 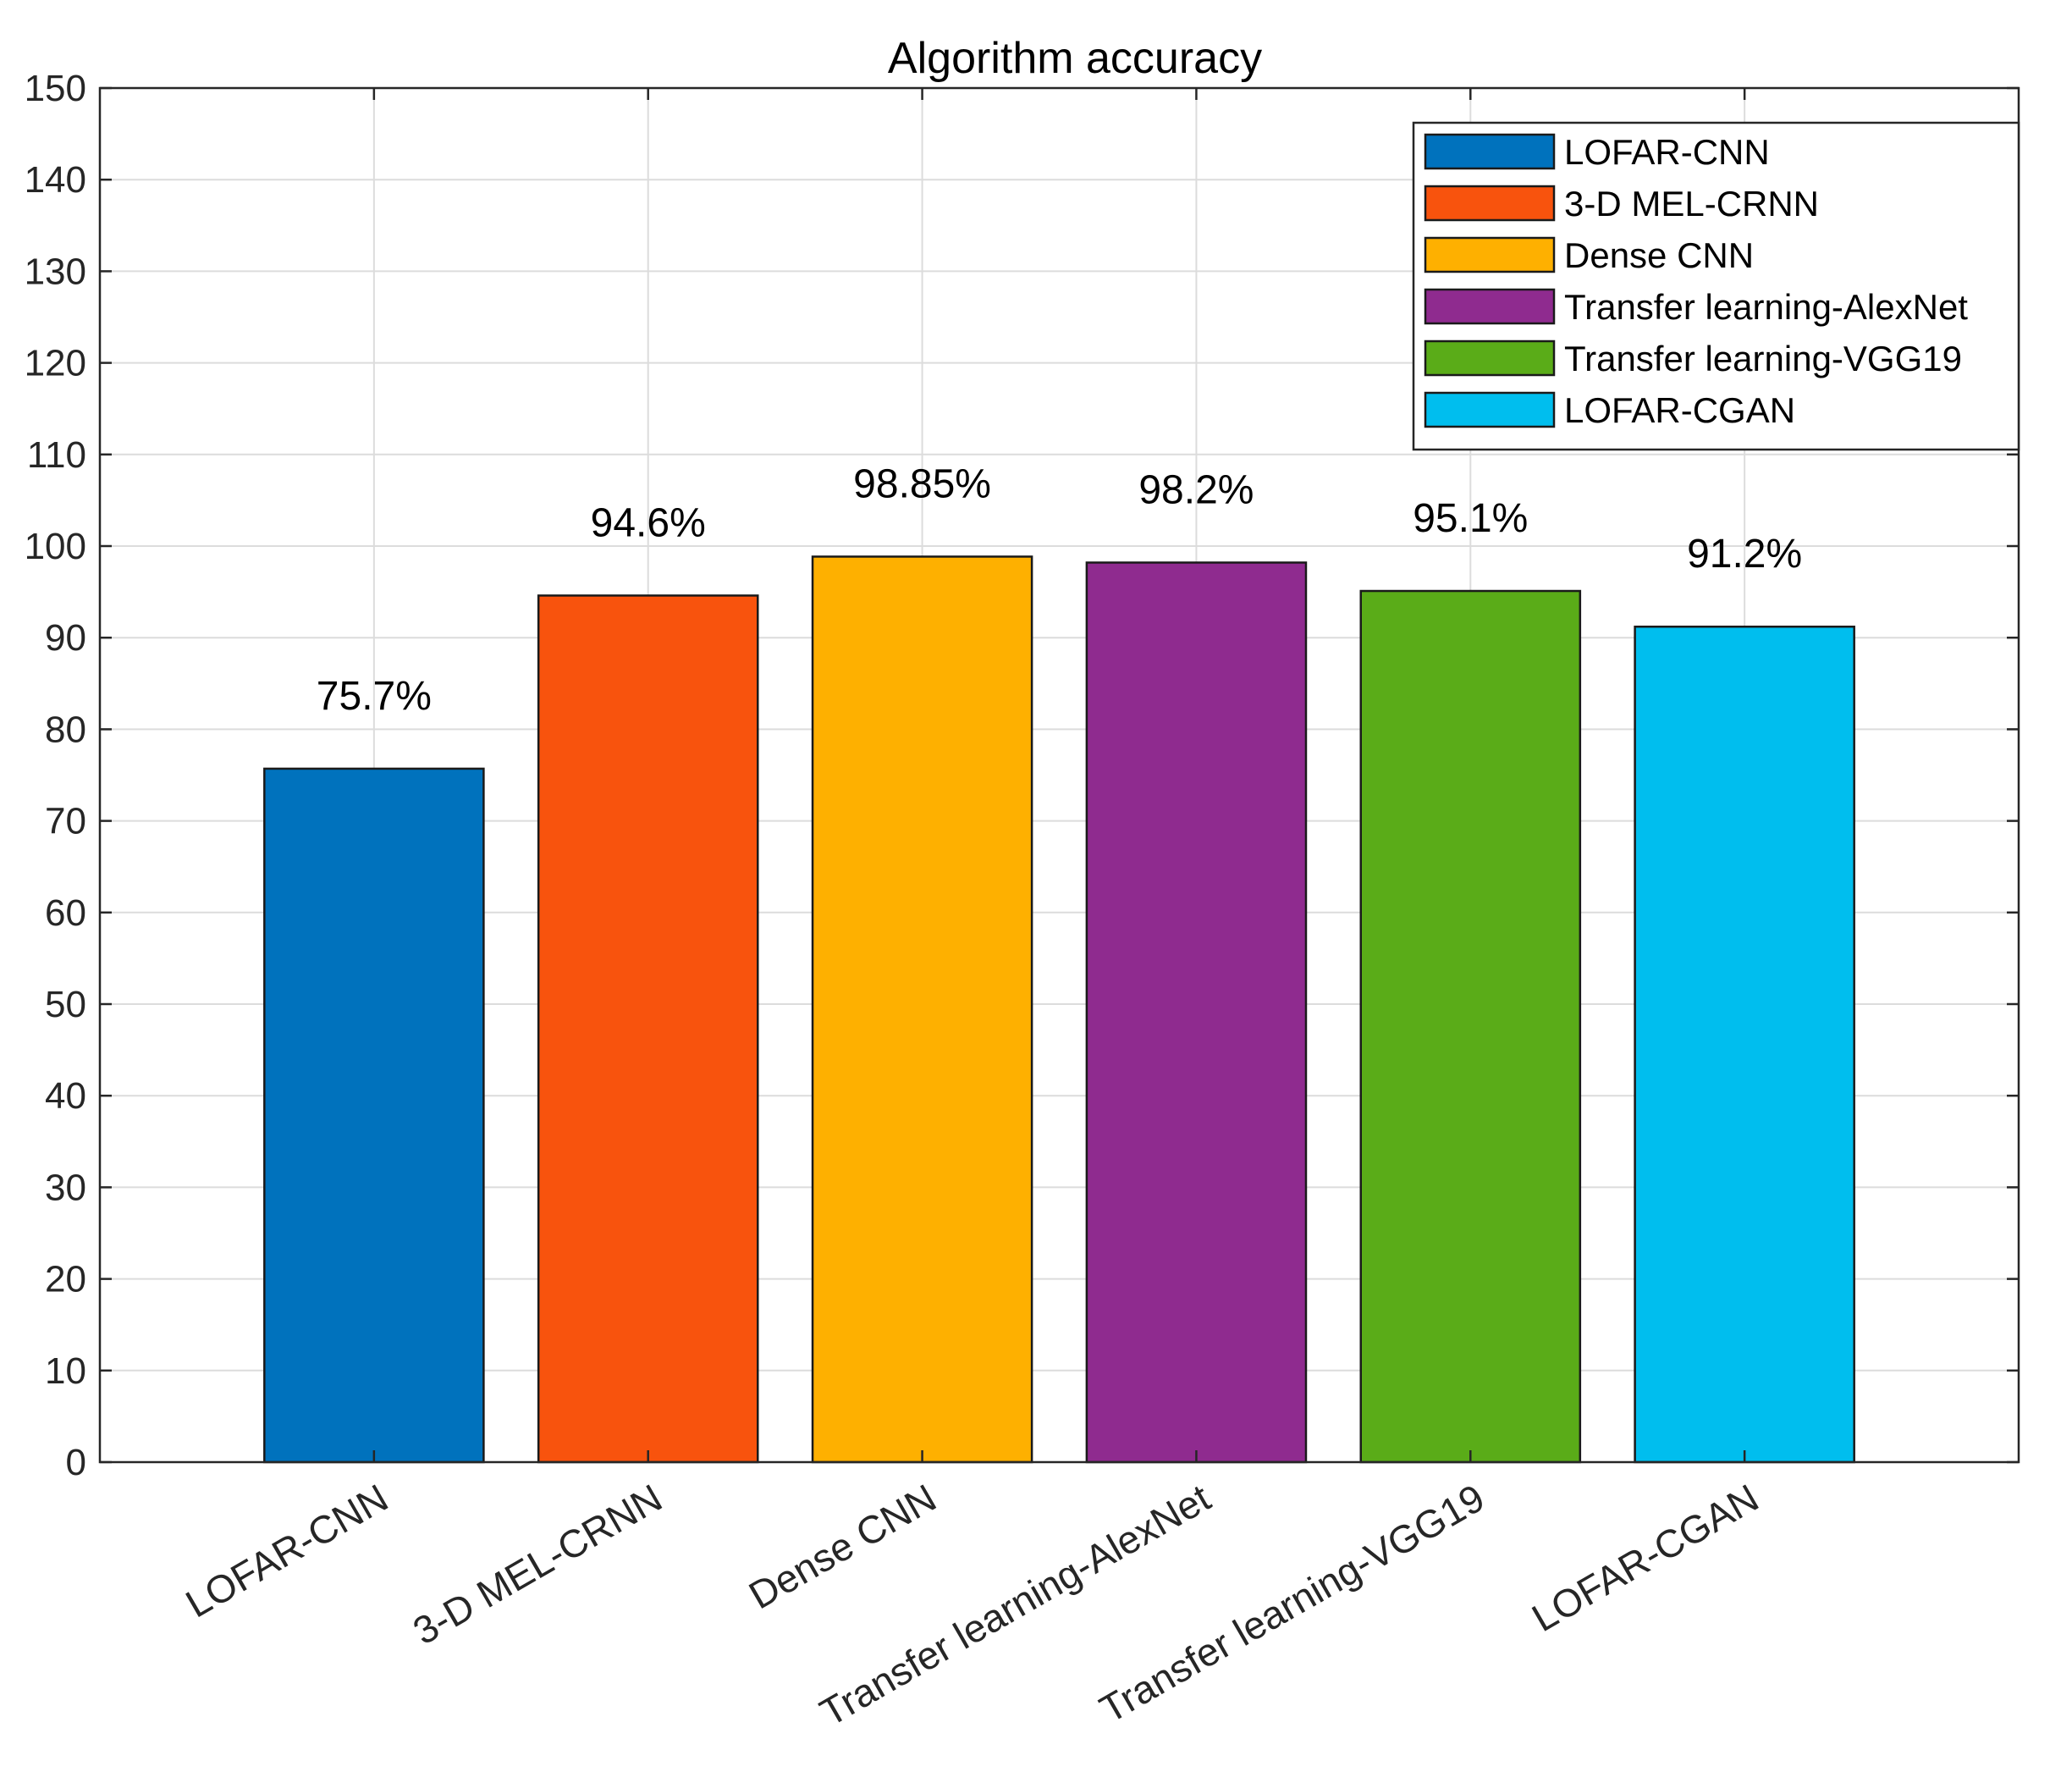 I want to click on y-tick-labels: 0 10 20 30 40 50 60 70 80 90 100 110 120 130 140 150, so click(x=55, y=775).